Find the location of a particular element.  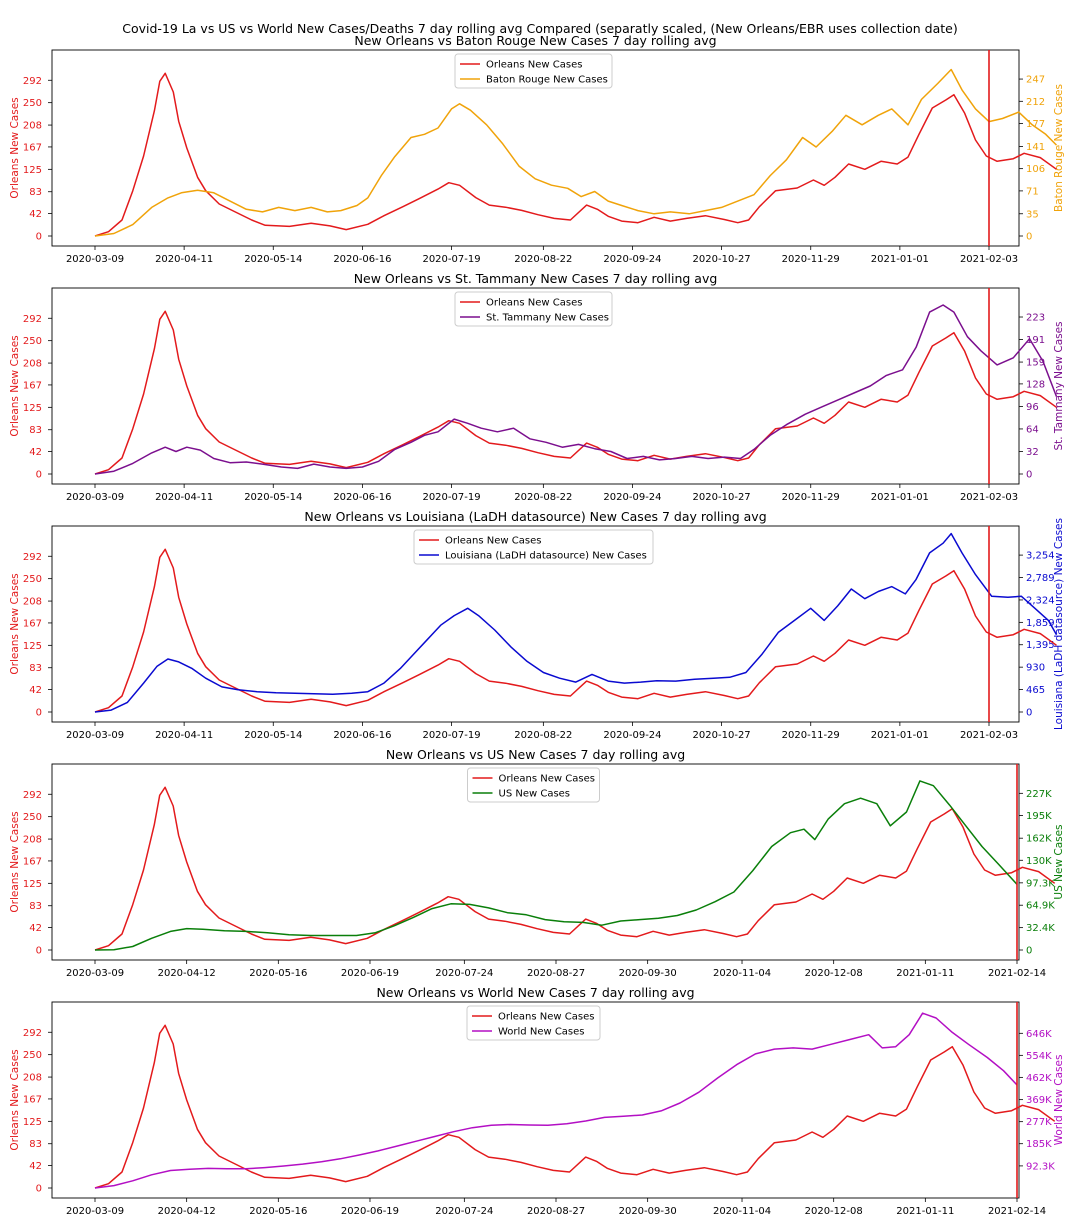

left-y-tick-label: 125 is located at coordinates (32, 170).